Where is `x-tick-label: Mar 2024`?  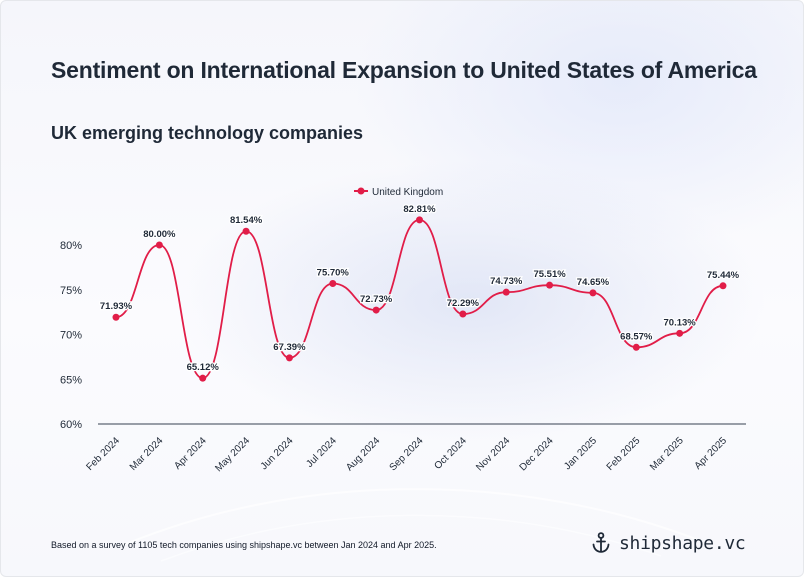 x-tick-label: Mar 2024 is located at coordinates (147, 454).